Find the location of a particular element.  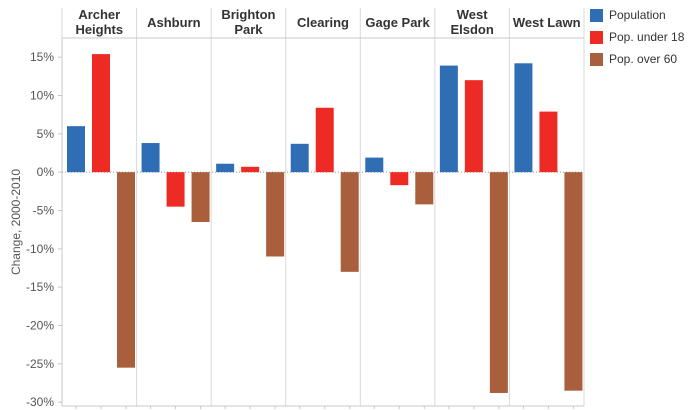

legend-item: Population is located at coordinates (645, 15).